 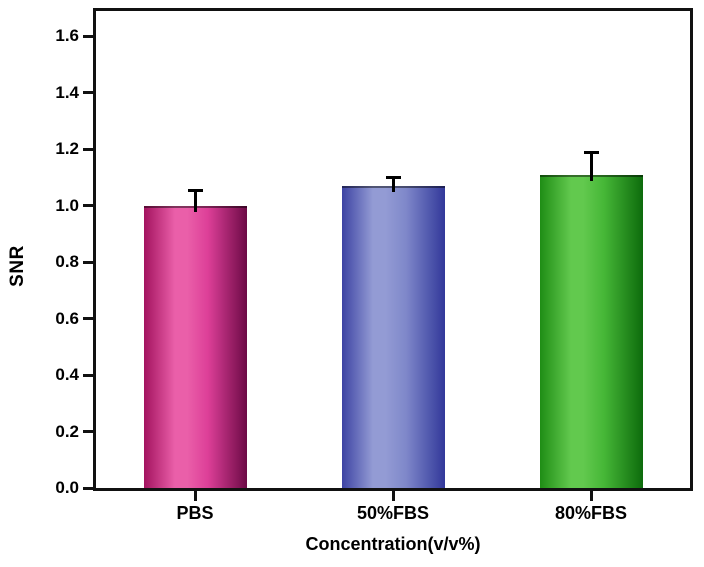 I want to click on y-tick-label: 0.8, so click(x=67, y=262).